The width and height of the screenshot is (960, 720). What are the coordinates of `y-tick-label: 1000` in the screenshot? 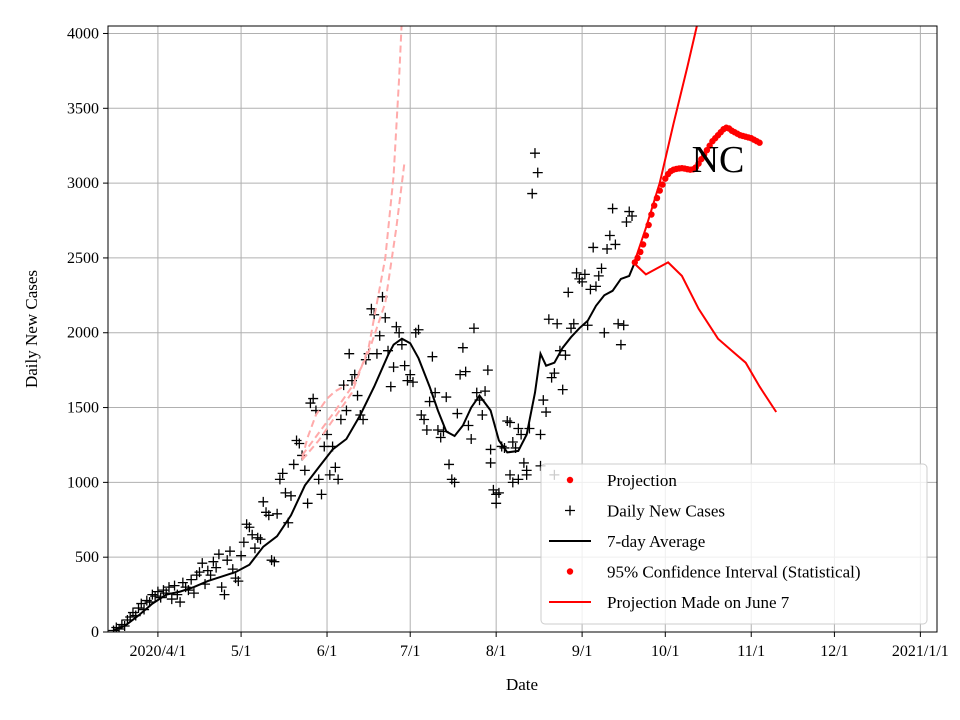 It's located at (83, 482).